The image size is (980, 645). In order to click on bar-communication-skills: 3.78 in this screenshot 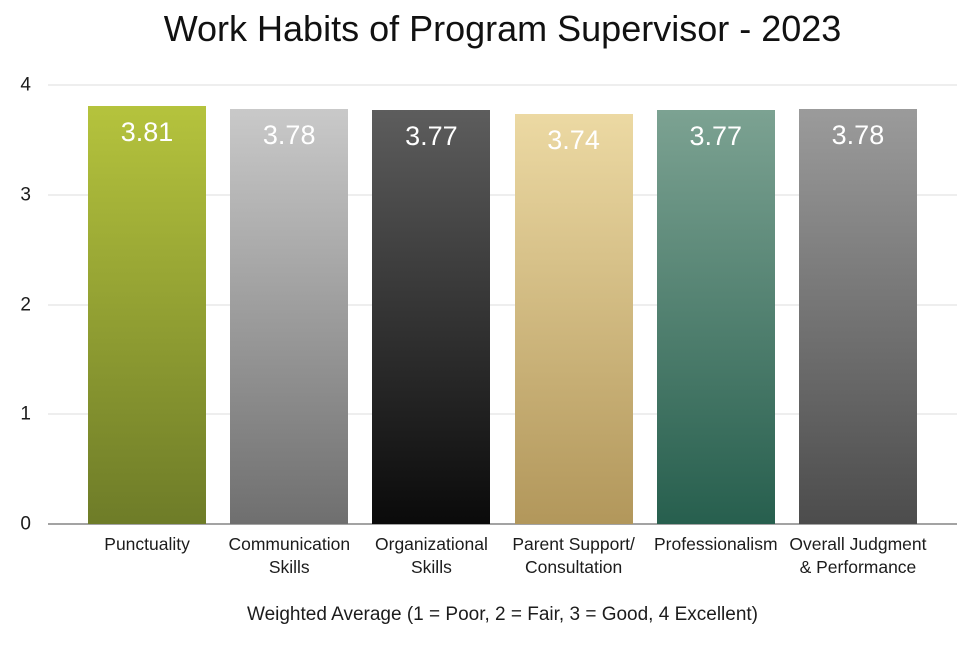, I will do `click(289, 316)`.